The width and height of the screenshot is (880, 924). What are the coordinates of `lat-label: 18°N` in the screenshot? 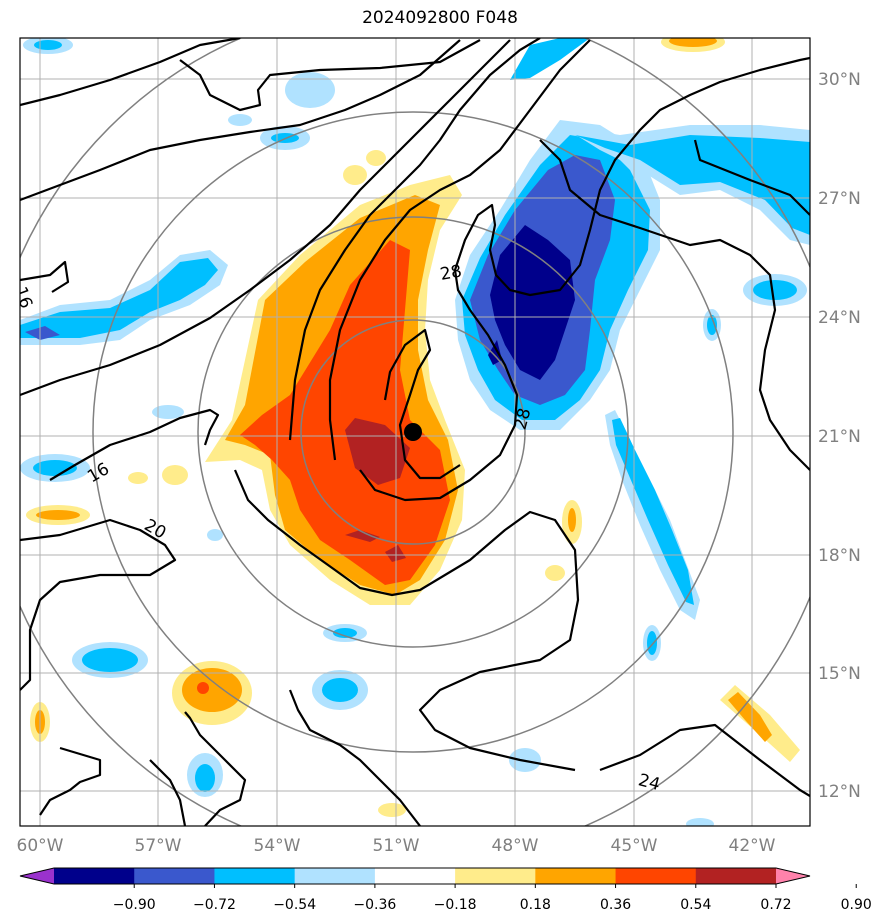 It's located at (839, 556).